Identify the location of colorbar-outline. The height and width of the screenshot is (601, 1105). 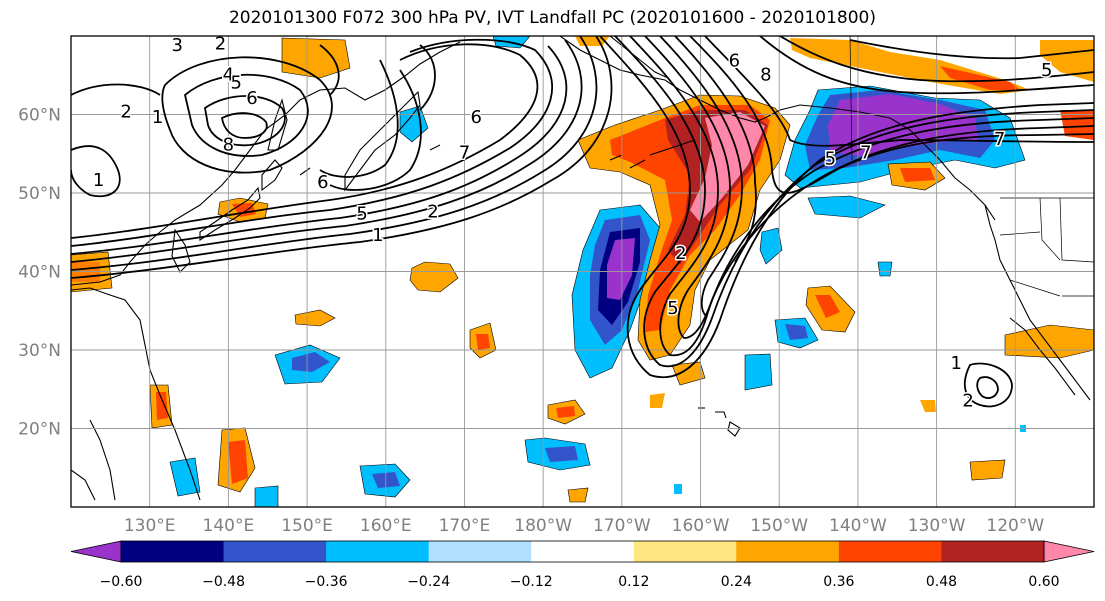
(582, 551).